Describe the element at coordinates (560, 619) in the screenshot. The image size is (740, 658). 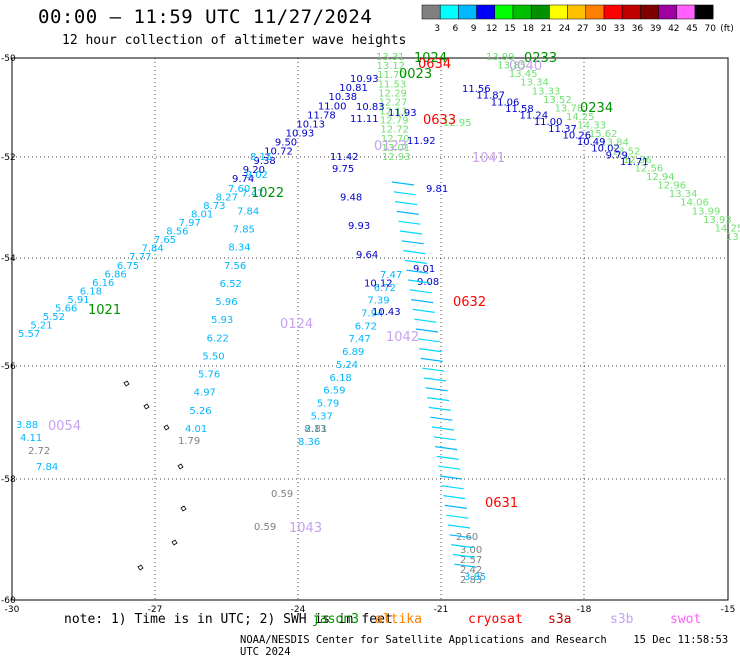
I see `sat-s3a: s3a` at that location.